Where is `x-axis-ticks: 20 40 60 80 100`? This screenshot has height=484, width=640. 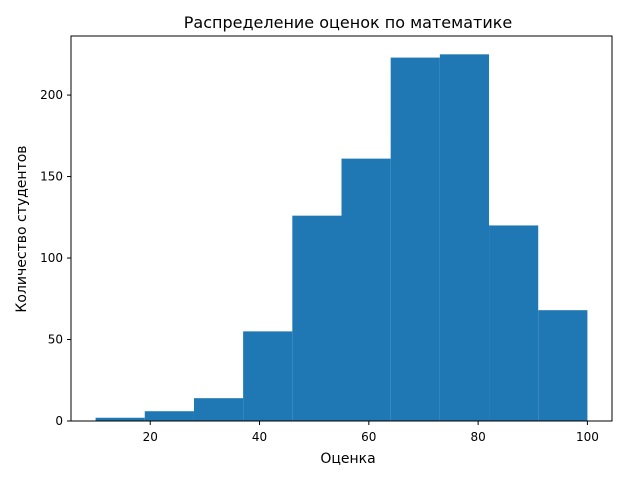 x-axis-ticks: 20 40 60 80 100 is located at coordinates (371, 432).